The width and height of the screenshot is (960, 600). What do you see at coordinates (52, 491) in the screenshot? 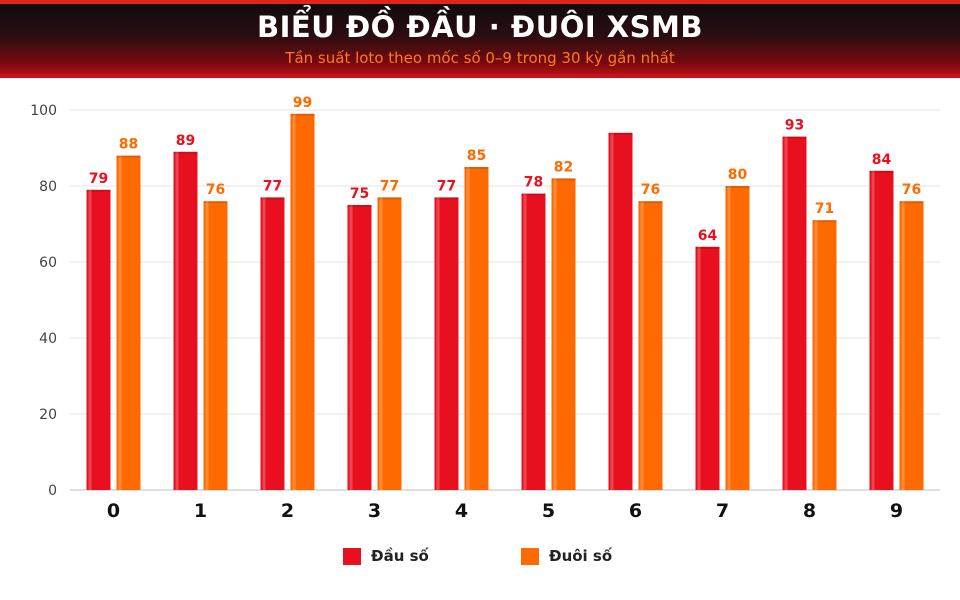
I see `y-tick-label: 0` at bounding box center [52, 491].